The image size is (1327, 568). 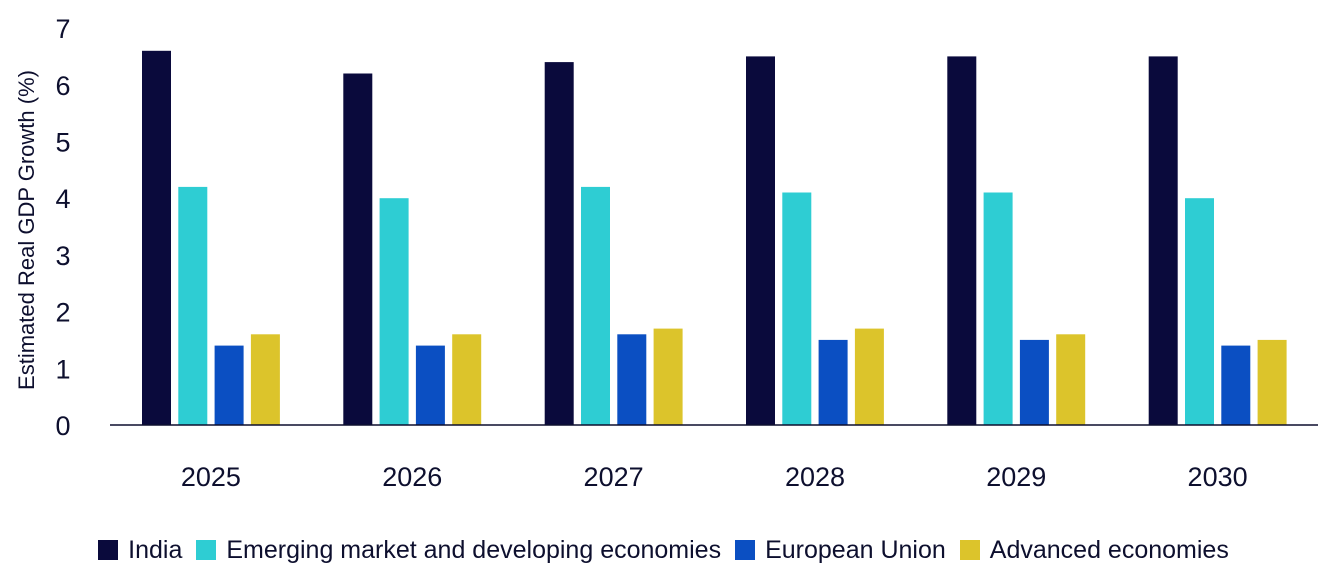 I want to click on bar-2027-advanced-economies, so click(x=668, y=376).